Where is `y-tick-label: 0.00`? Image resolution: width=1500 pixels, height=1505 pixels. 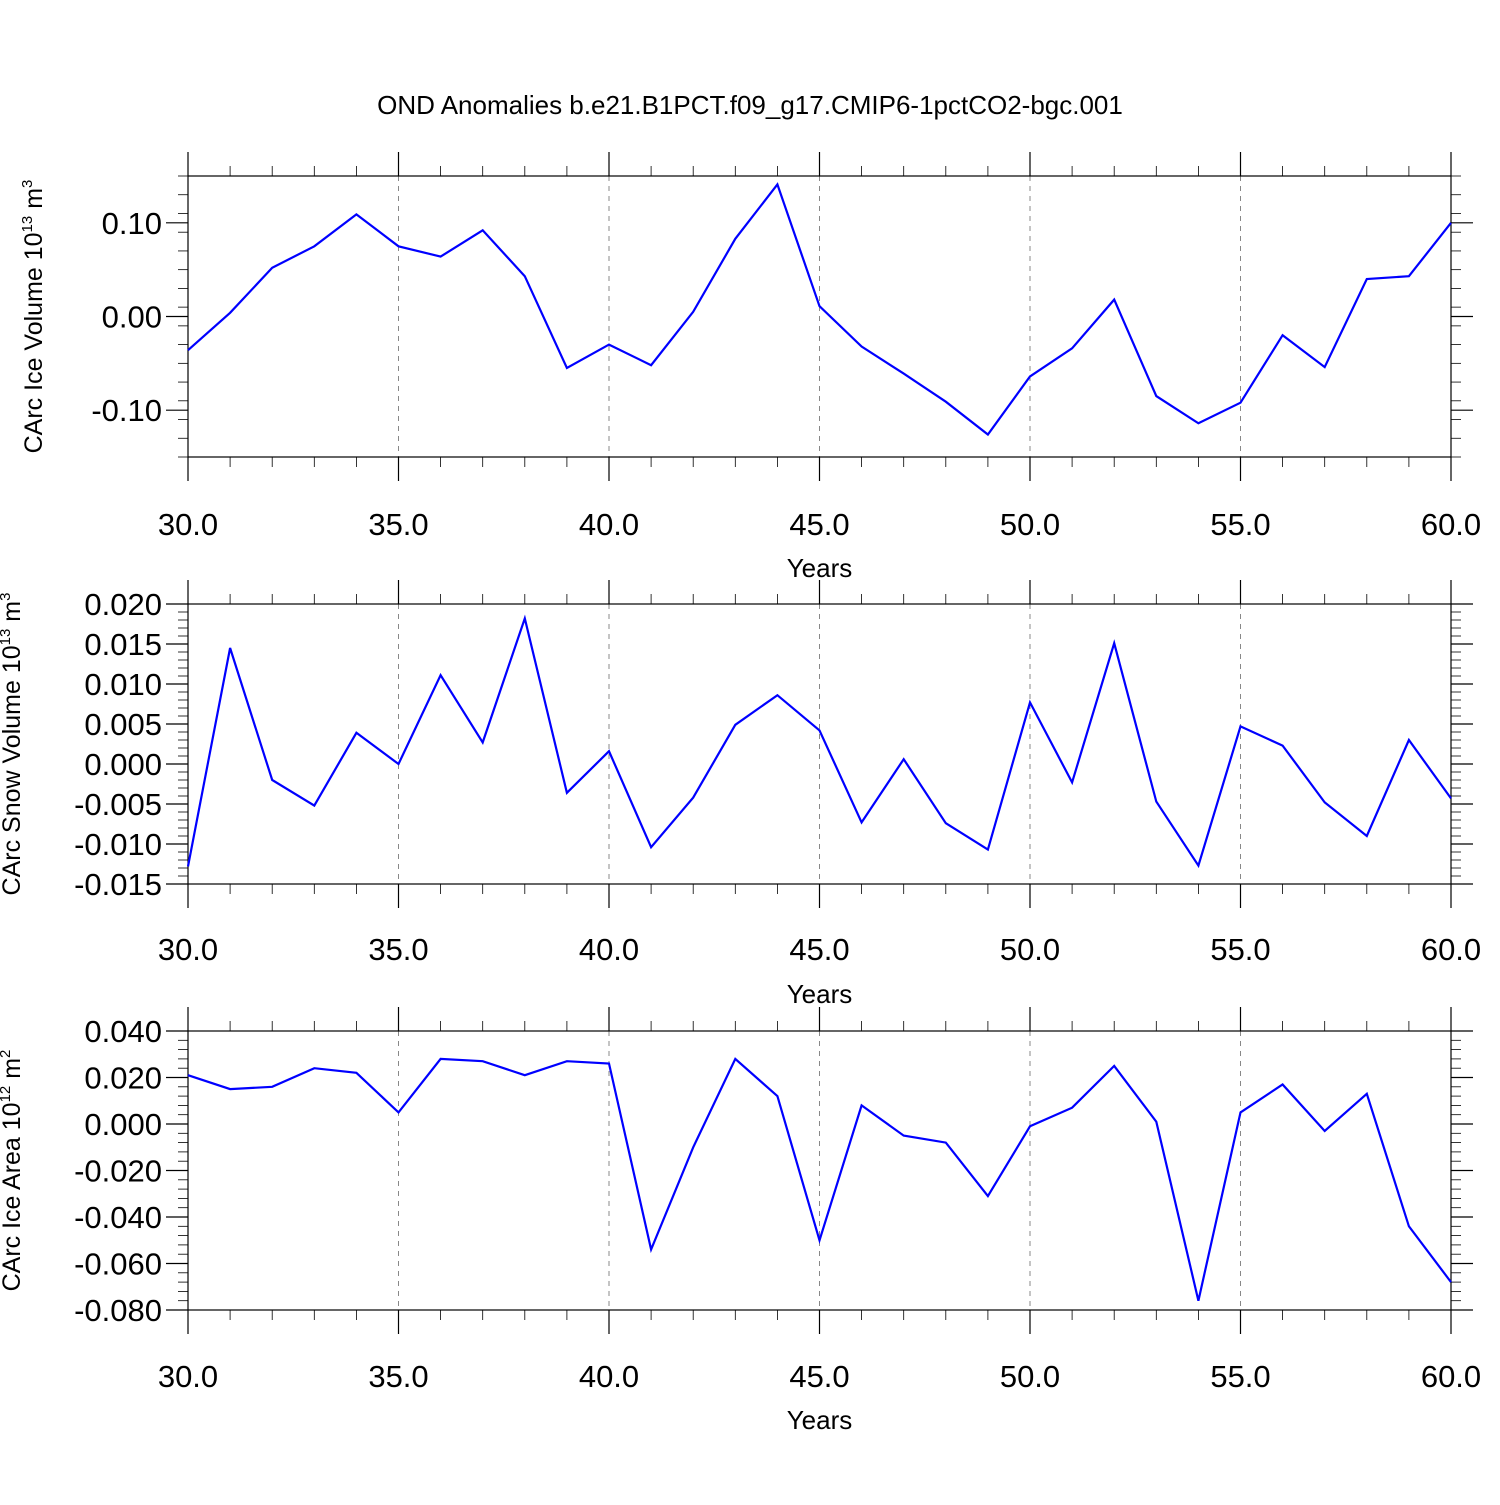 y-tick-label: 0.00 is located at coordinates (132, 317).